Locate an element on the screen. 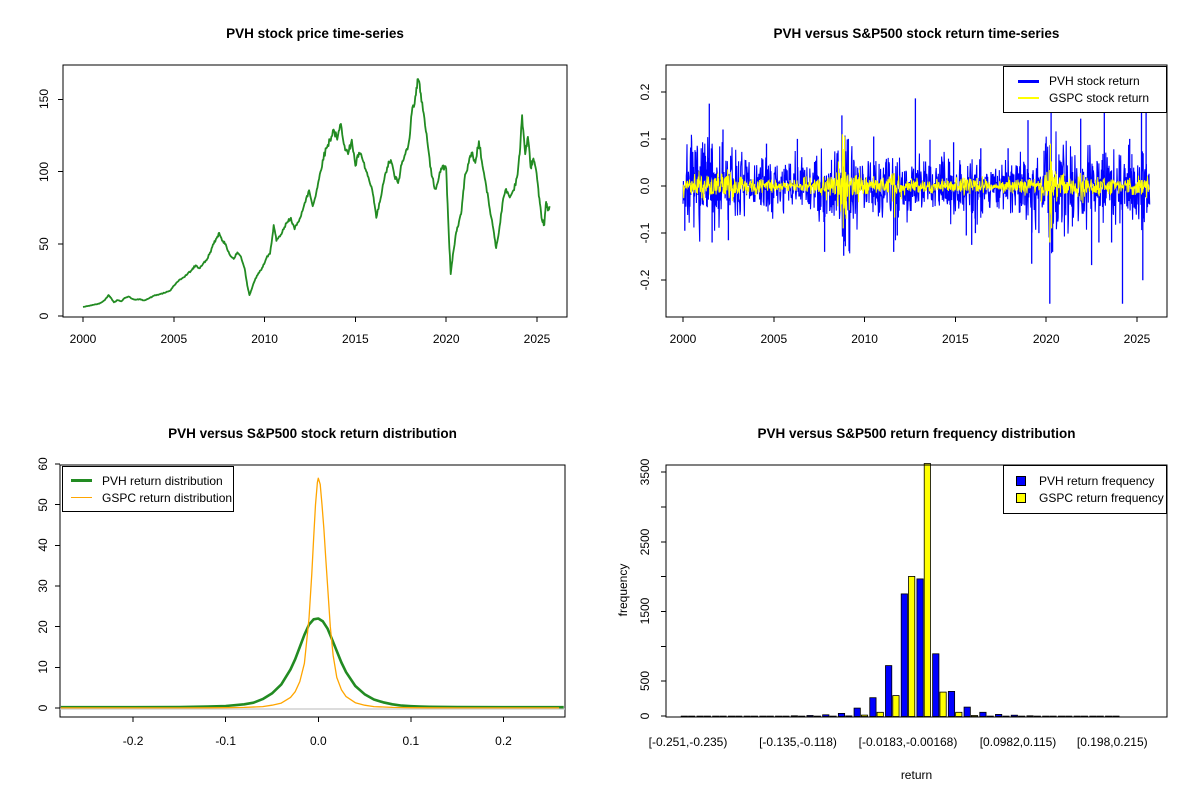 The width and height of the screenshot is (1200, 800). gspc-return-series is located at coordinates (916, 183).